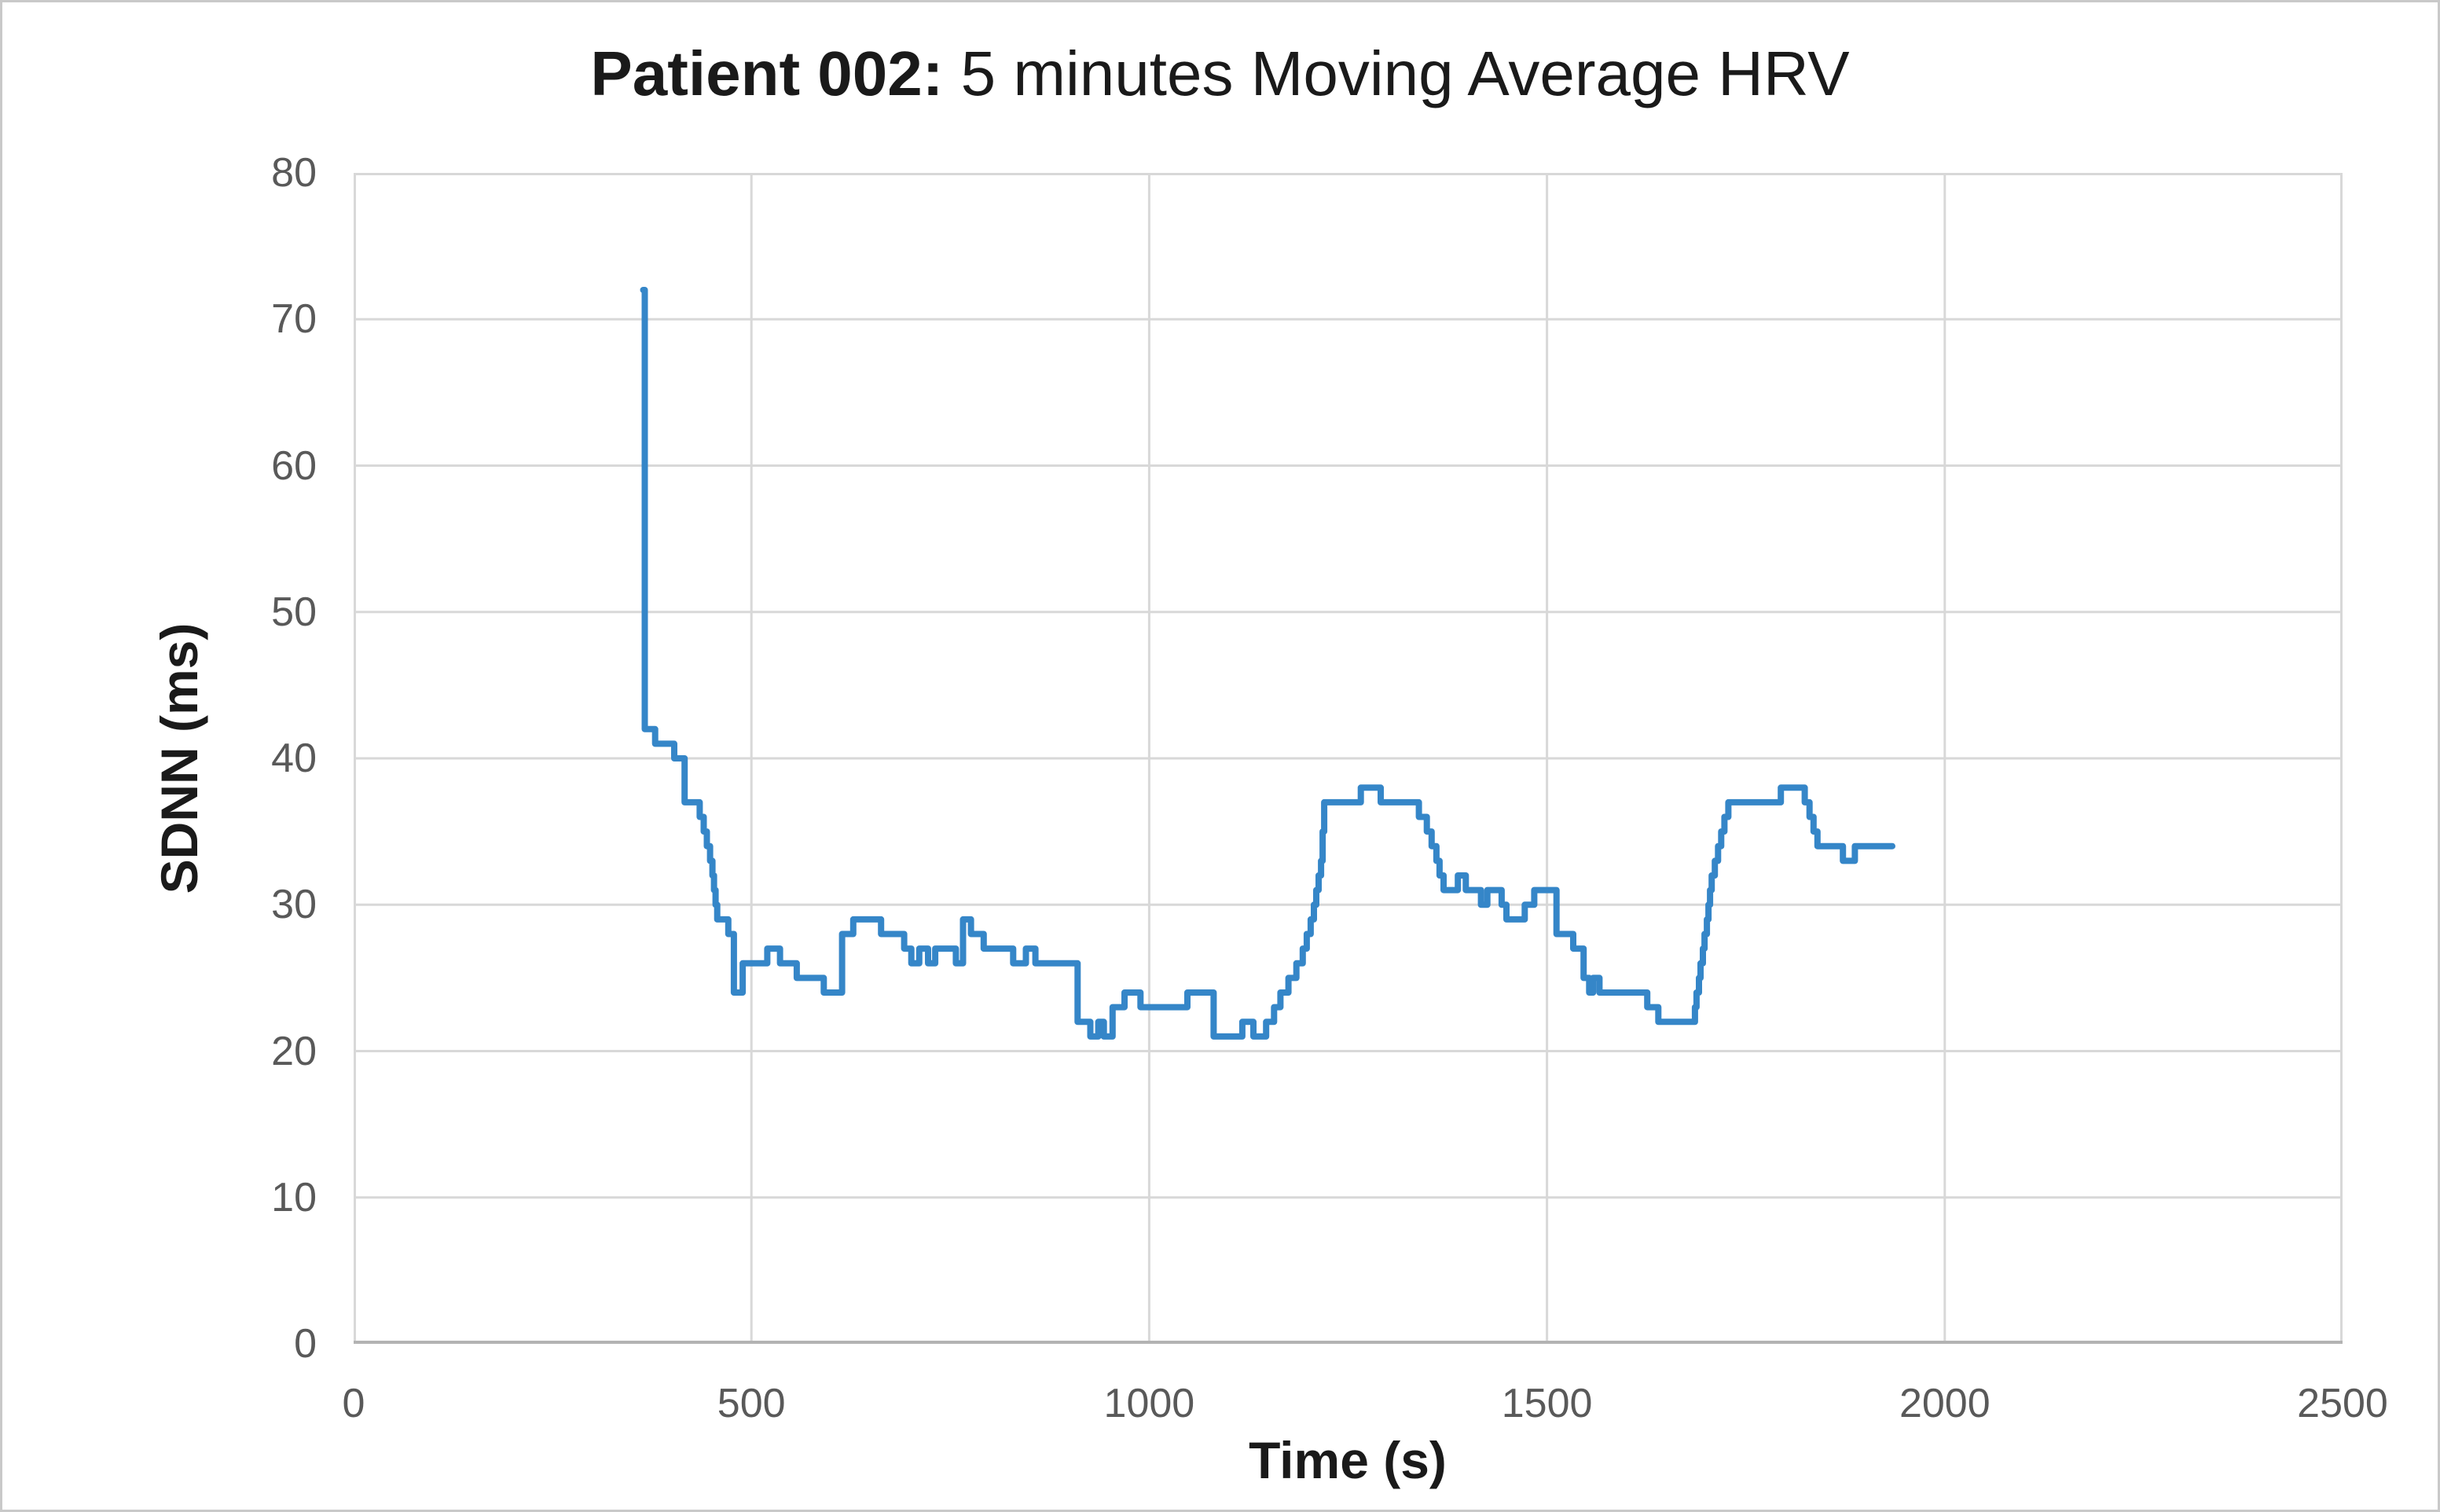 This screenshot has width=2440, height=1512. Describe the element at coordinates (294, 1051) in the screenshot. I see `y-tick-label: 20` at that location.